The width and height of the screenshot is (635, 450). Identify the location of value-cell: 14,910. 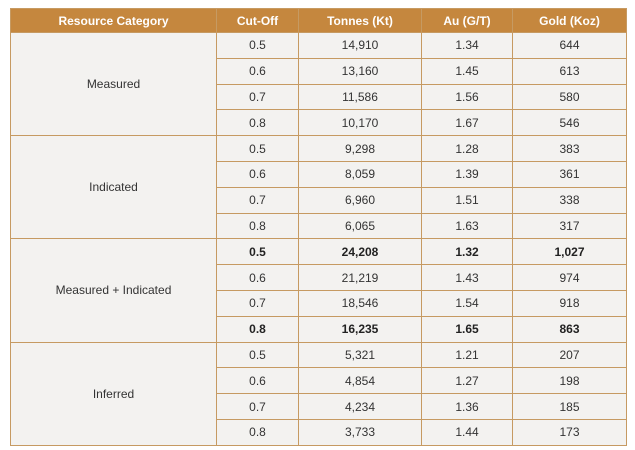
(360, 45).